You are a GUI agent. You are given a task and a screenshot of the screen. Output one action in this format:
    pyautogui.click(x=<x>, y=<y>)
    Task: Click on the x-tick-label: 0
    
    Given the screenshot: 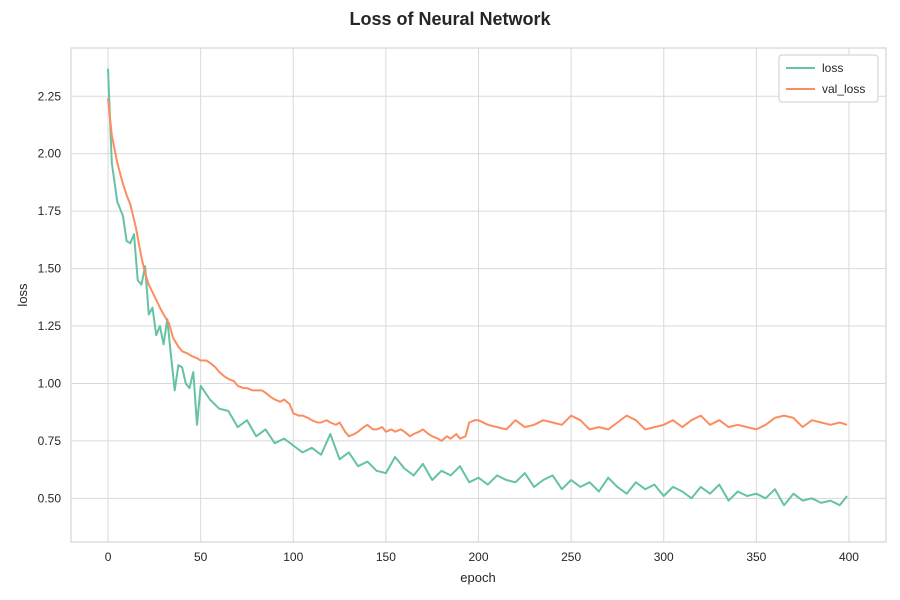 What is the action you would take?
    pyautogui.click(x=108, y=557)
    